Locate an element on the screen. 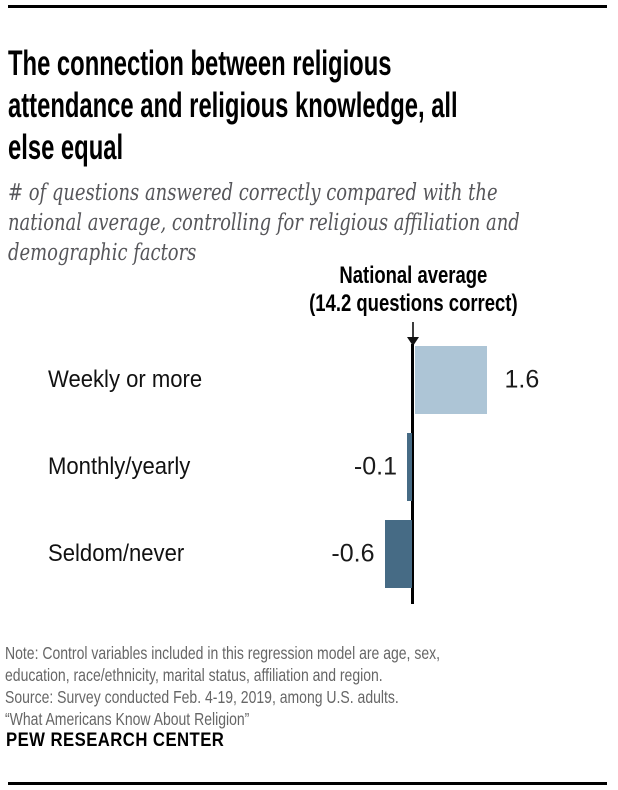 The width and height of the screenshot is (618, 790). category-label-weekly-or-more: Weekly or more is located at coordinates (125, 379).